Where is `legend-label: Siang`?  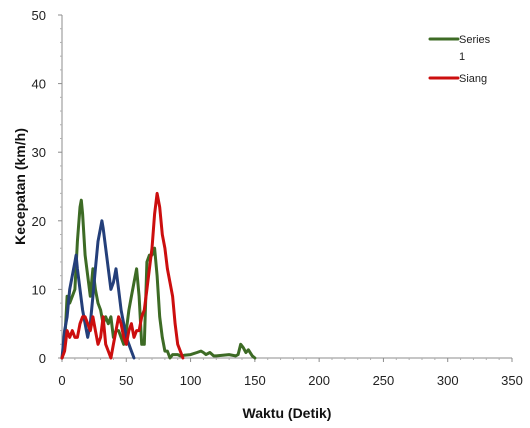
legend-label: Siang is located at coordinates (473, 79).